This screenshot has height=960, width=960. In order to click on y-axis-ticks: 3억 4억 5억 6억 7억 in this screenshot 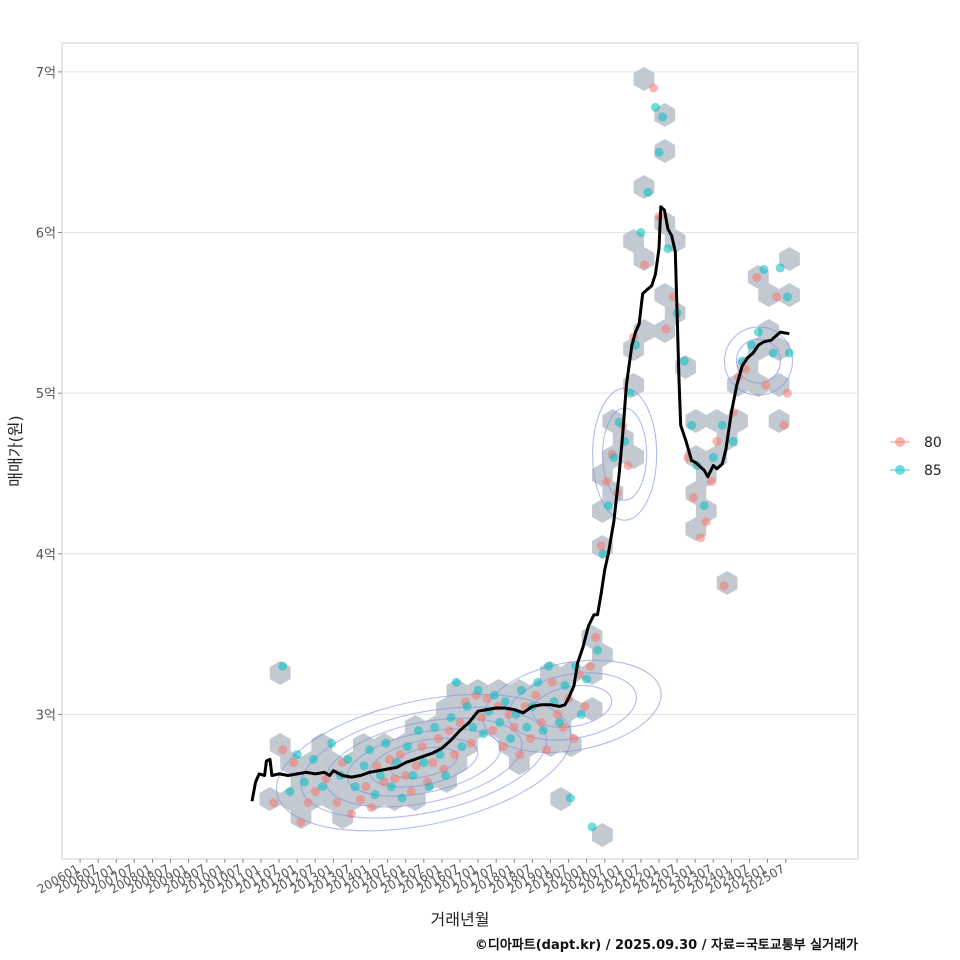, I will do `click(49, 394)`.